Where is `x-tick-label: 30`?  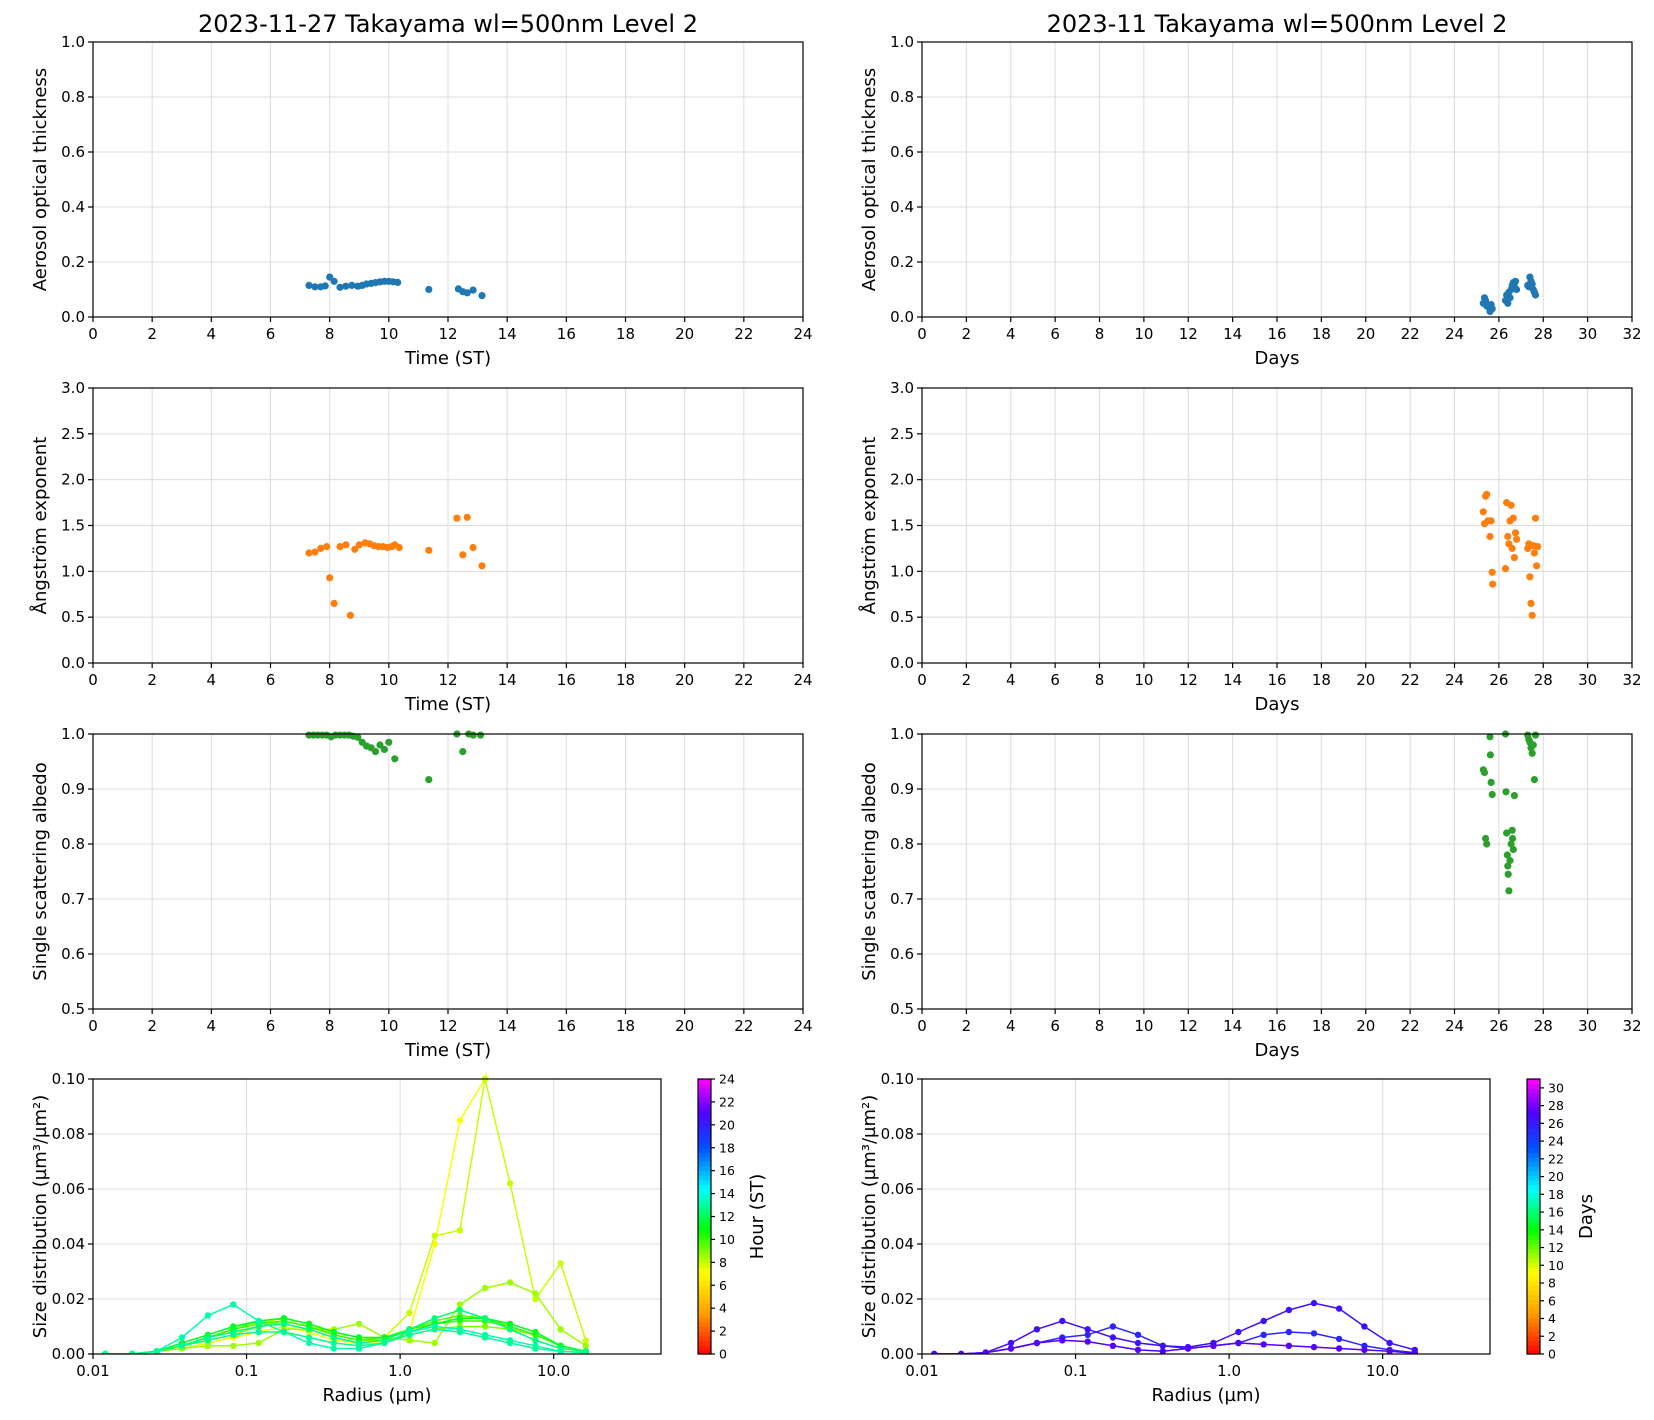 x-tick-label: 30 is located at coordinates (1587, 334).